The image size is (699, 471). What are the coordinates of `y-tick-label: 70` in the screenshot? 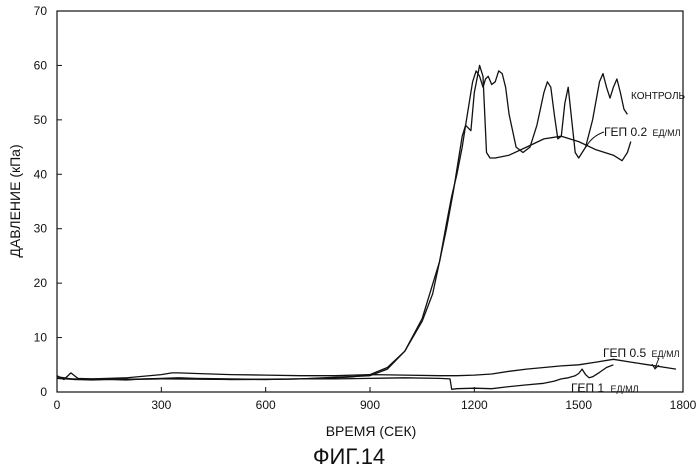 It's located at (41, 11).